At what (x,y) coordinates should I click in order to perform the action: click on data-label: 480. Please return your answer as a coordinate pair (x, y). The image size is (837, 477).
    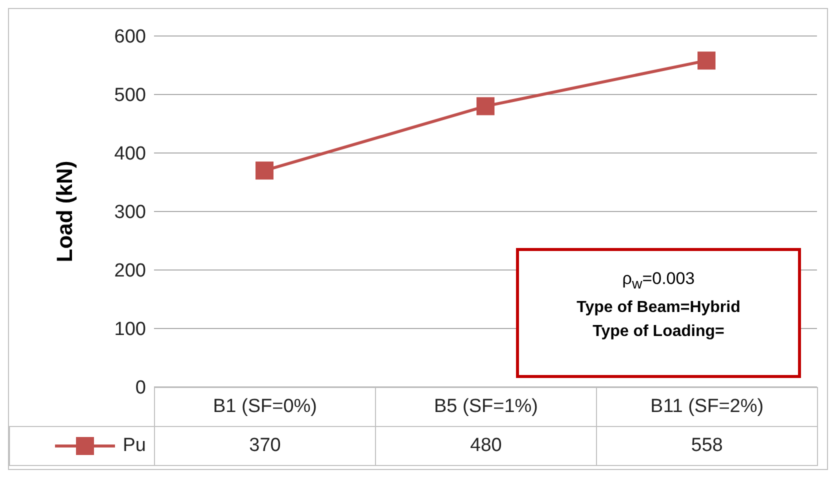
    Looking at the image, I should click on (486, 446).